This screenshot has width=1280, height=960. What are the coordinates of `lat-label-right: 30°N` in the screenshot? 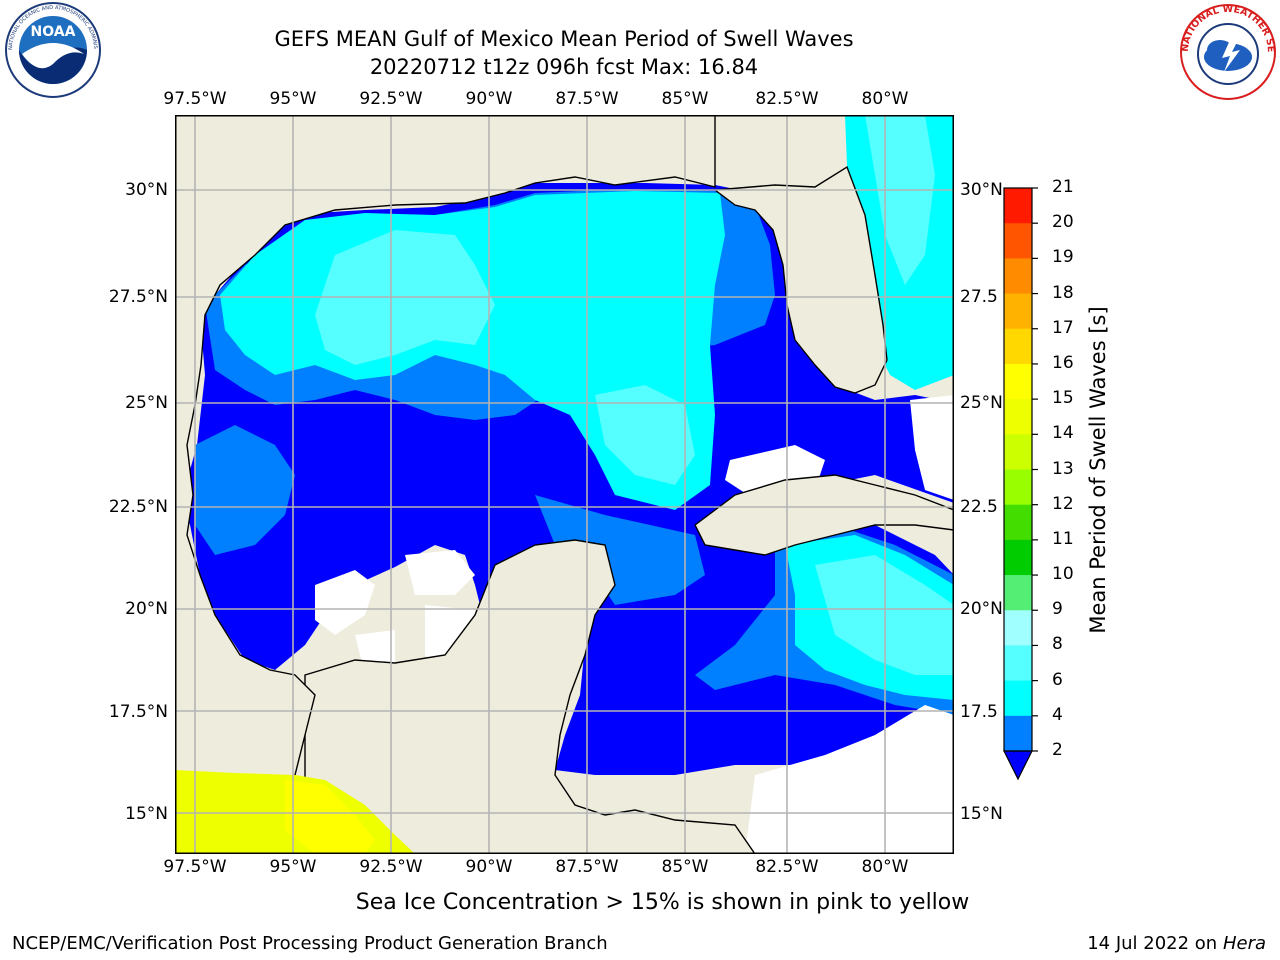 It's located at (981, 190).